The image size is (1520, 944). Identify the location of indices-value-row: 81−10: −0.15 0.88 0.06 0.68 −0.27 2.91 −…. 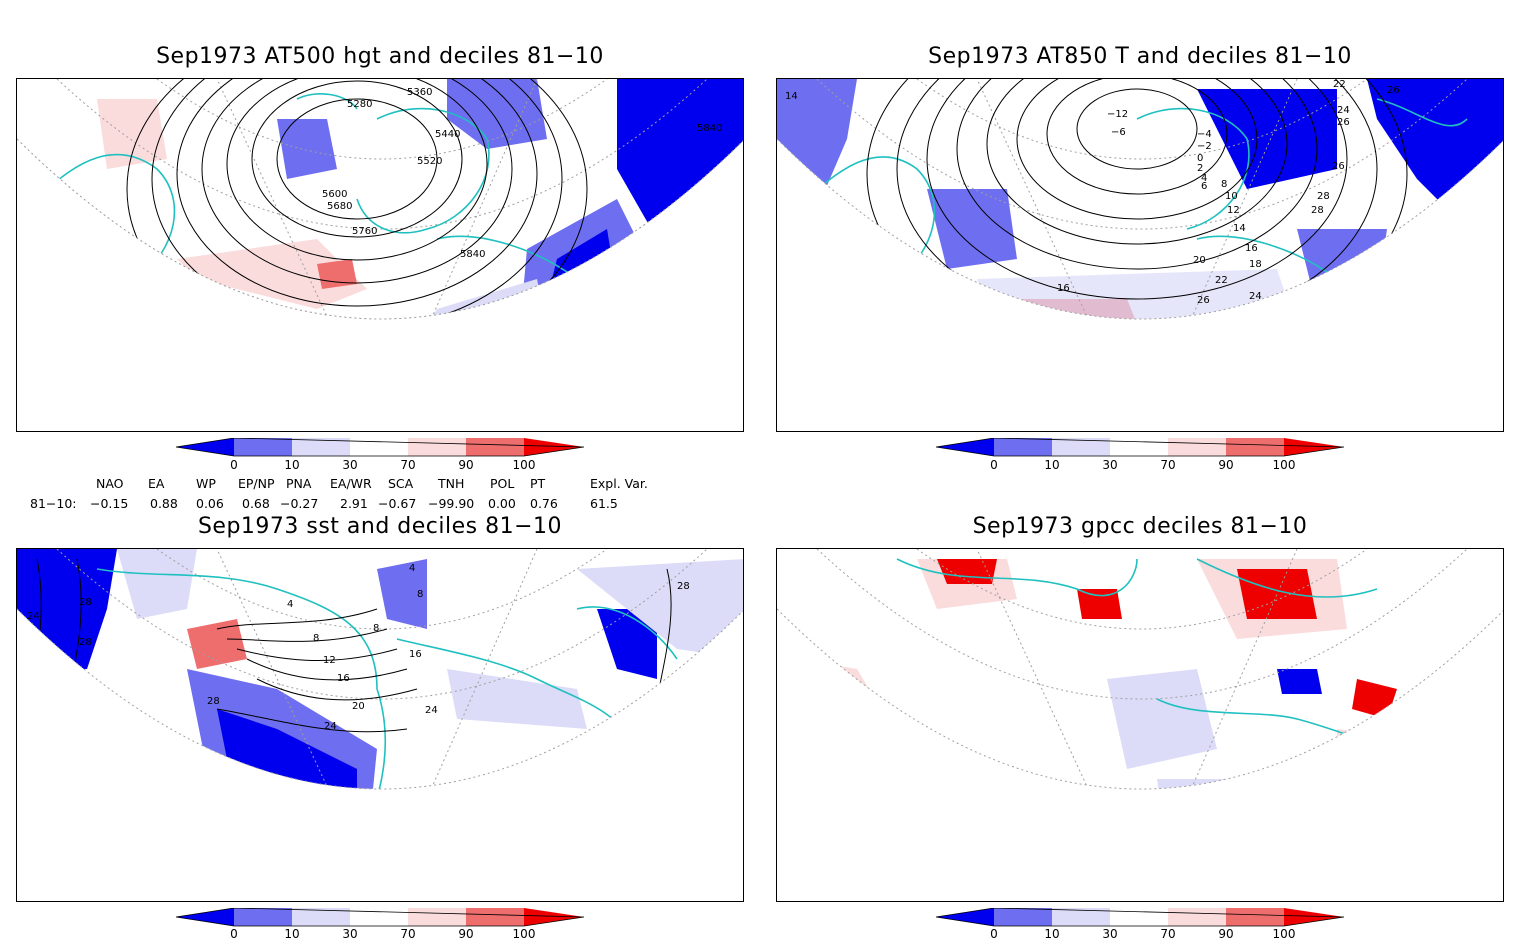
(380, 506).